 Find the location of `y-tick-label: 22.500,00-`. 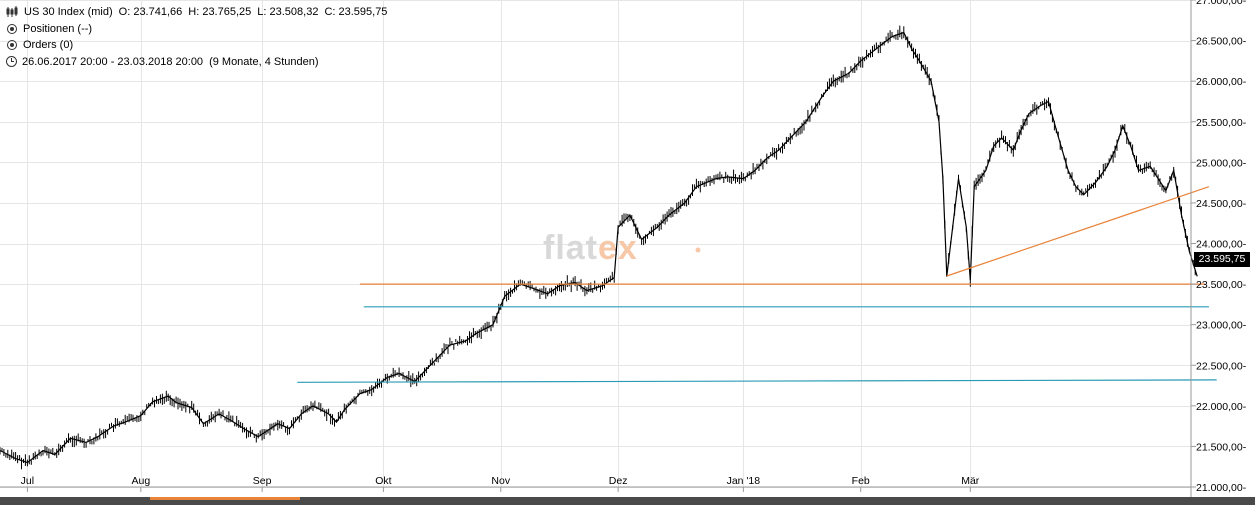

y-tick-label: 22.500,00- is located at coordinates (1221, 366).